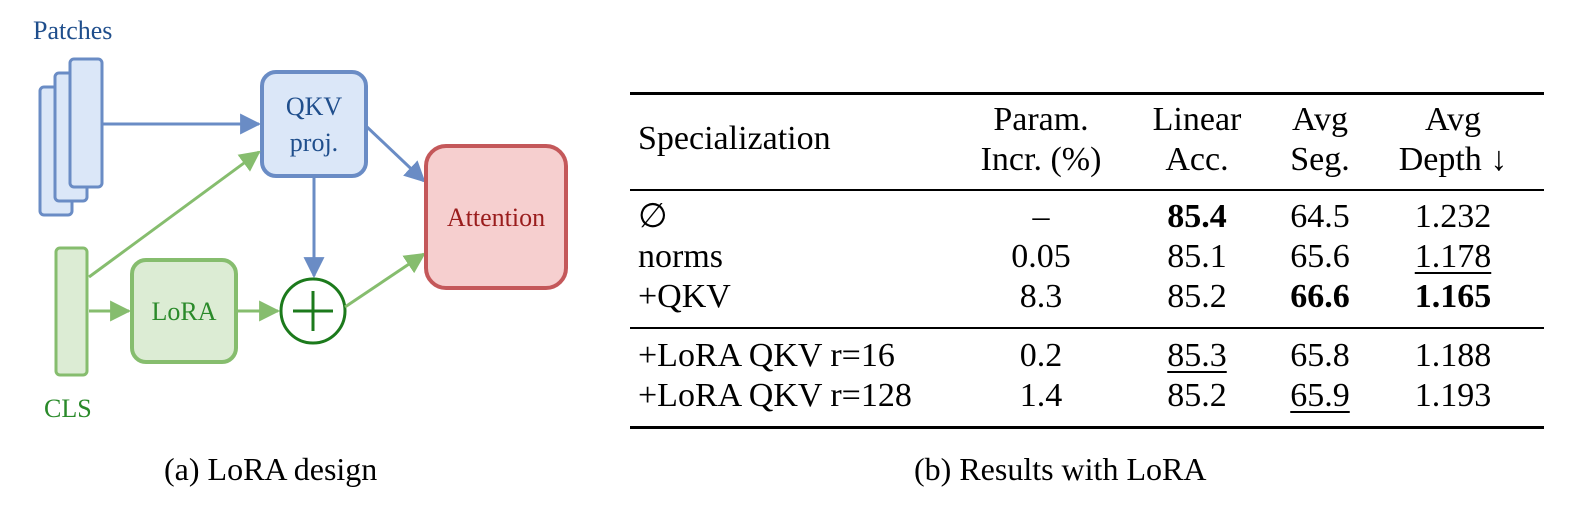  Describe the element at coordinates (1320, 159) in the screenshot. I see `header-seg-line2: Seg.` at that location.